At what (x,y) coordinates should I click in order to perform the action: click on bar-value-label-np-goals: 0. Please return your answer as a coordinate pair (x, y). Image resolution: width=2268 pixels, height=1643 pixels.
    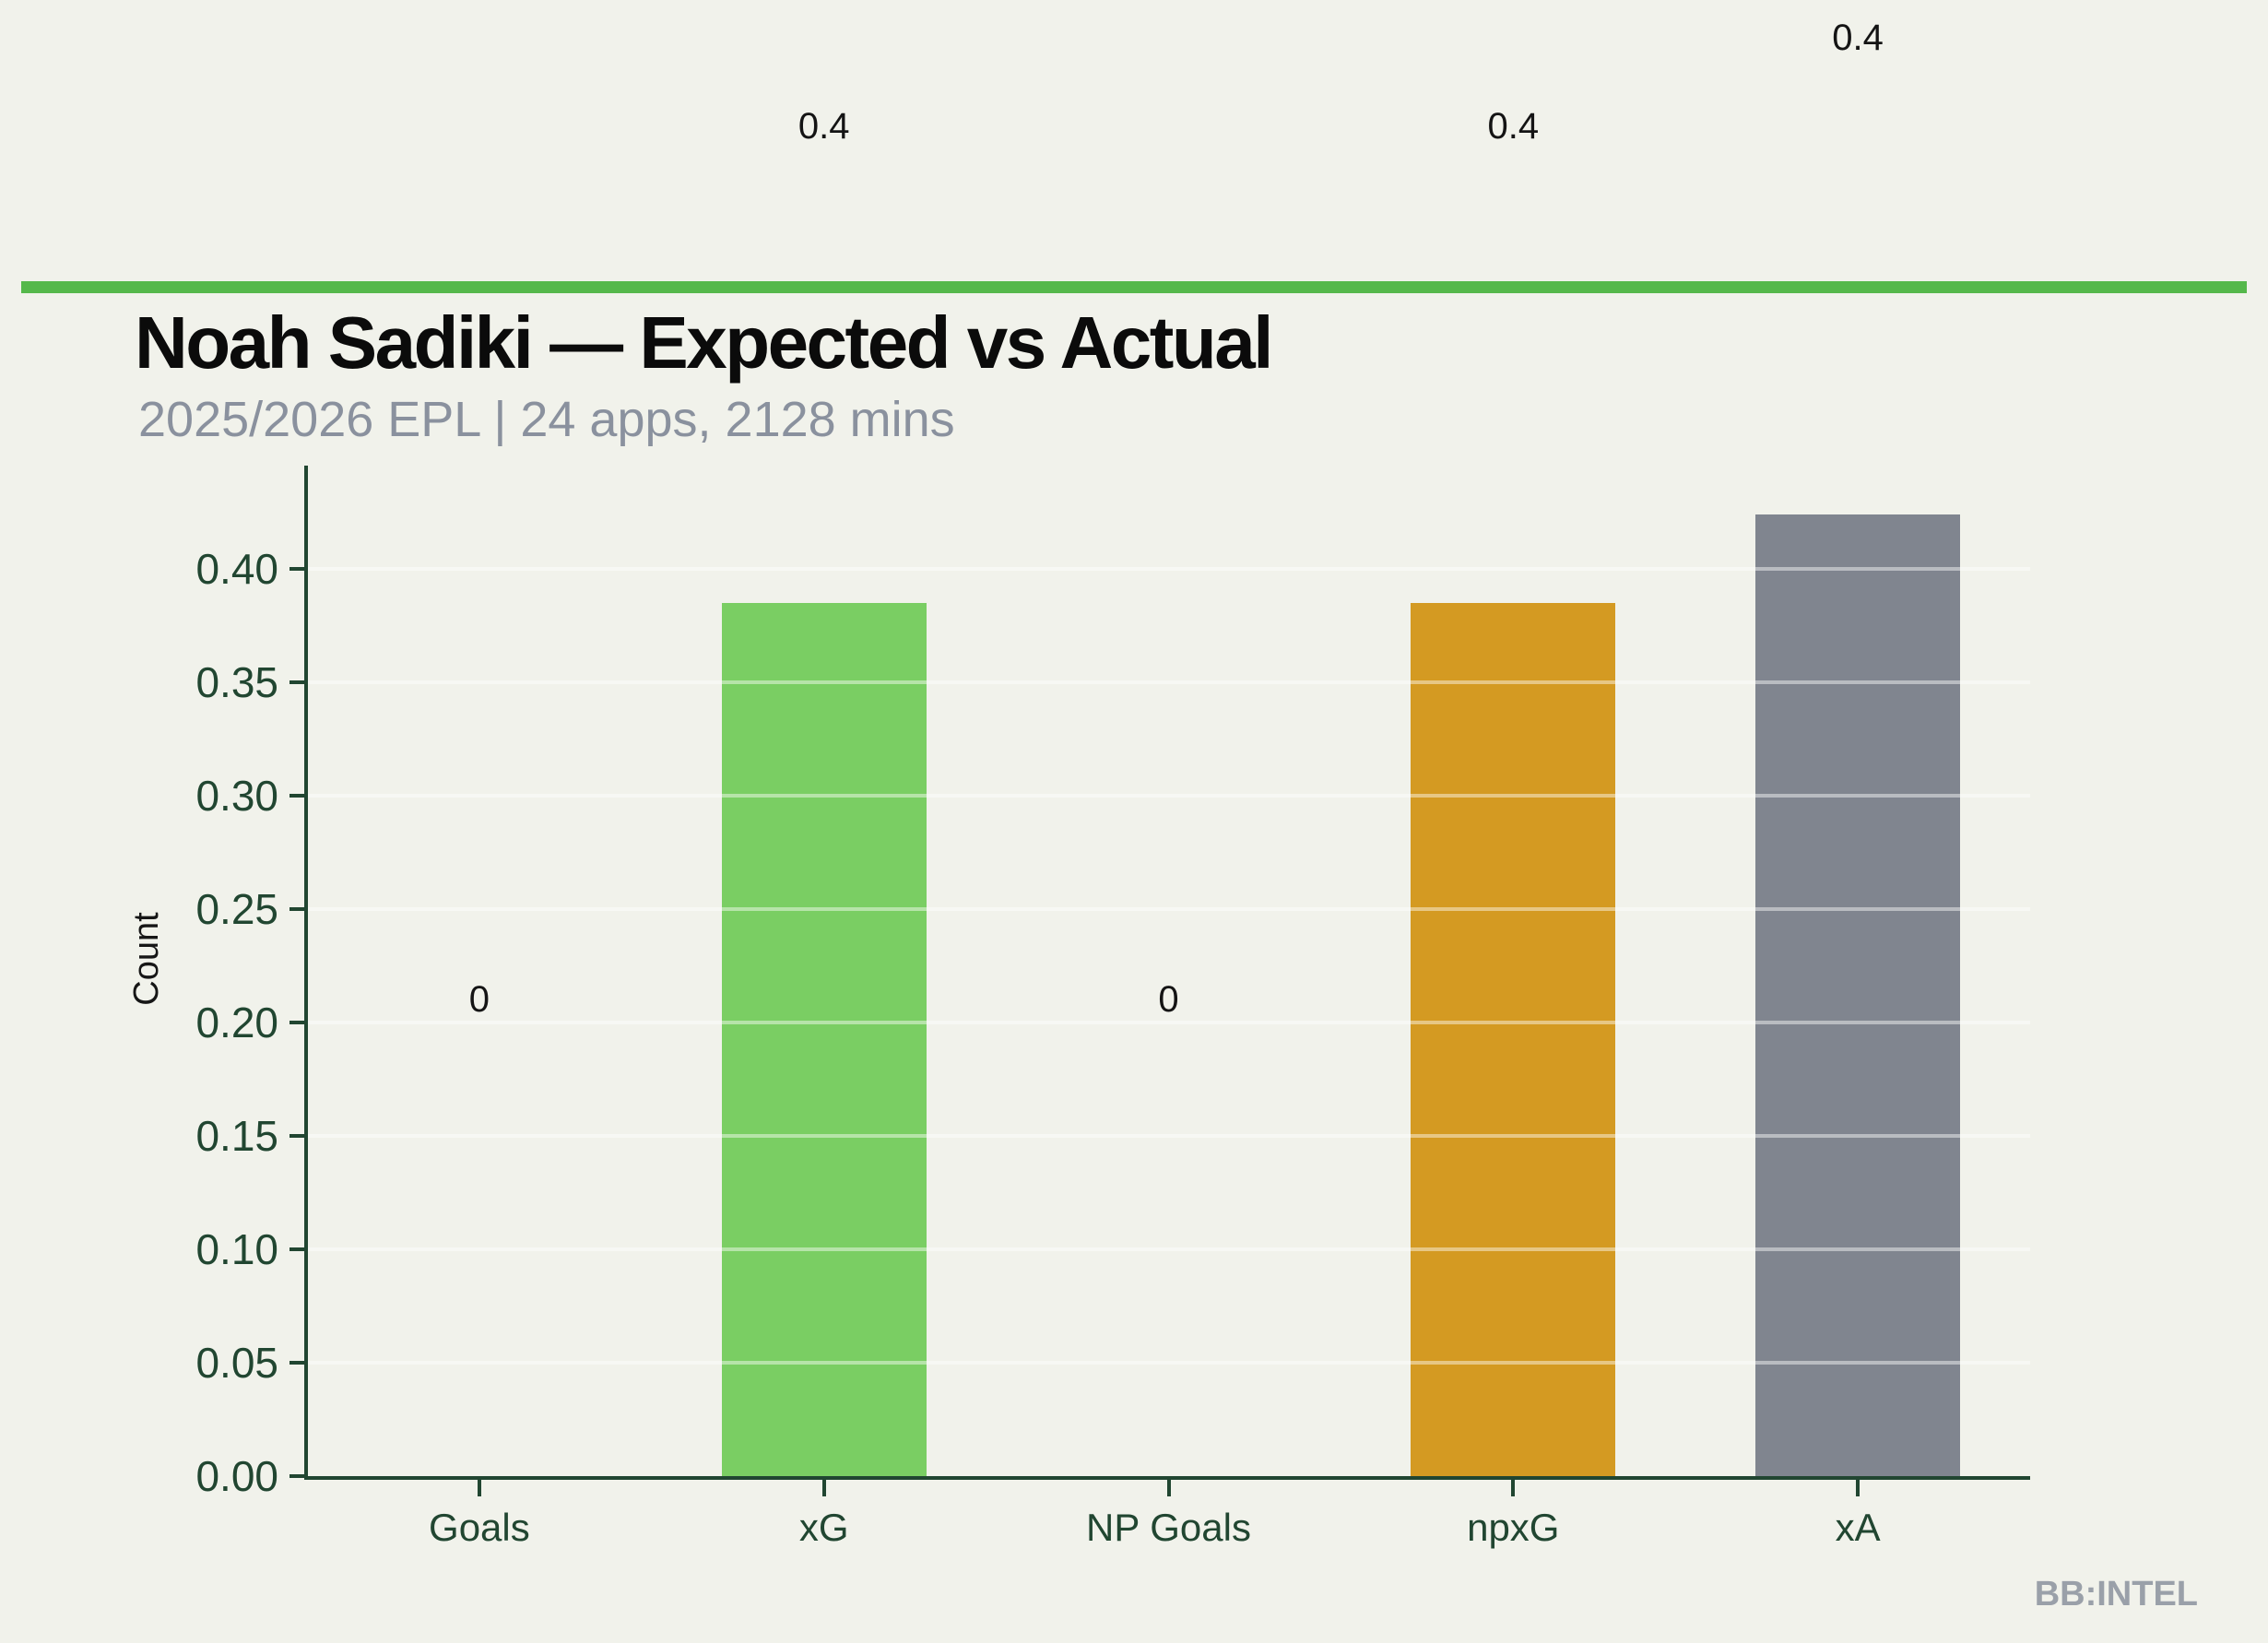
    Looking at the image, I should click on (1168, 1000).